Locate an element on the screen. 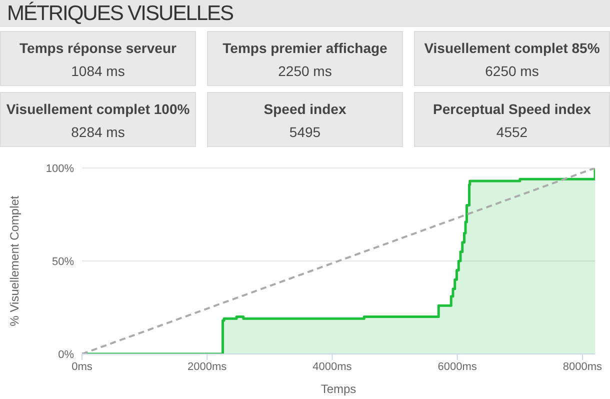 This screenshot has width=610, height=399. text: Temps réponse serveur is located at coordinates (98, 48).